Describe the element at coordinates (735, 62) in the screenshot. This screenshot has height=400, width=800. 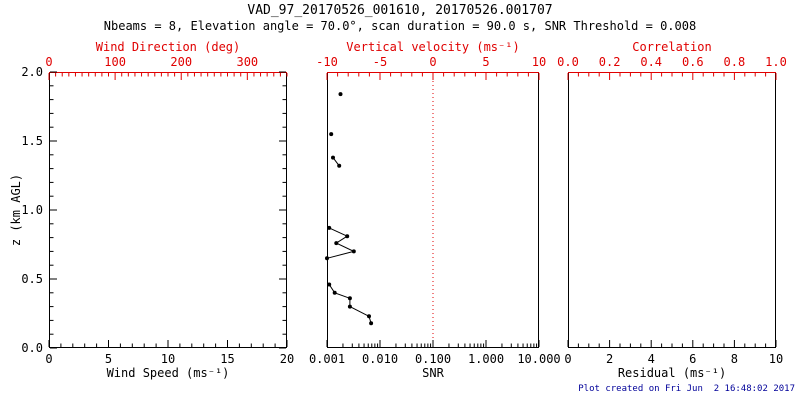
I see `top-tick-label: 0.8` at that location.